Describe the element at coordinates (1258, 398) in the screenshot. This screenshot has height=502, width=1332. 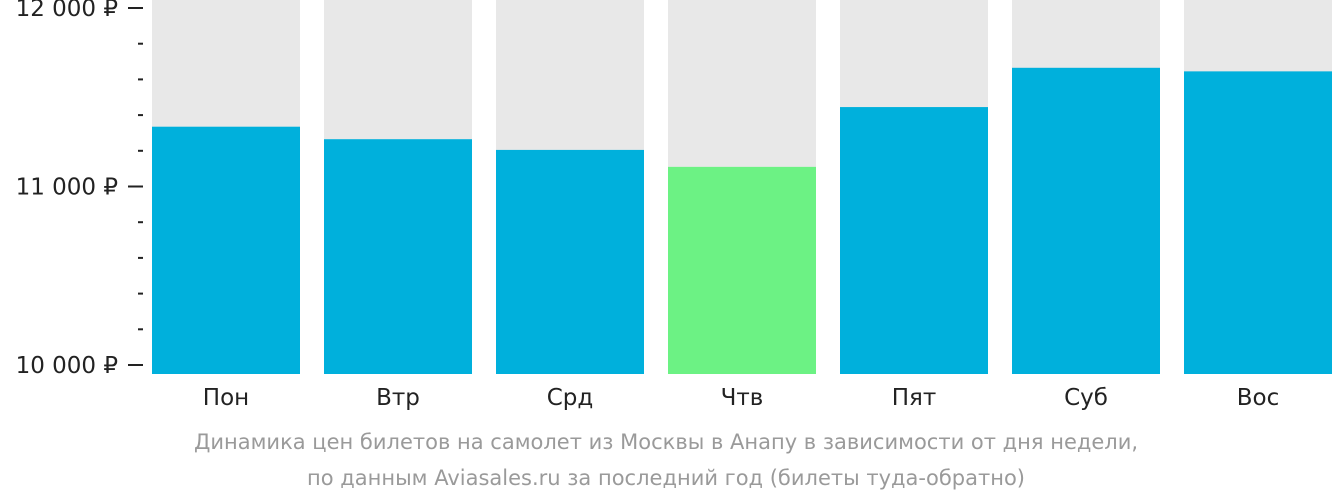
I see `x-tick-label: Вос` at that location.